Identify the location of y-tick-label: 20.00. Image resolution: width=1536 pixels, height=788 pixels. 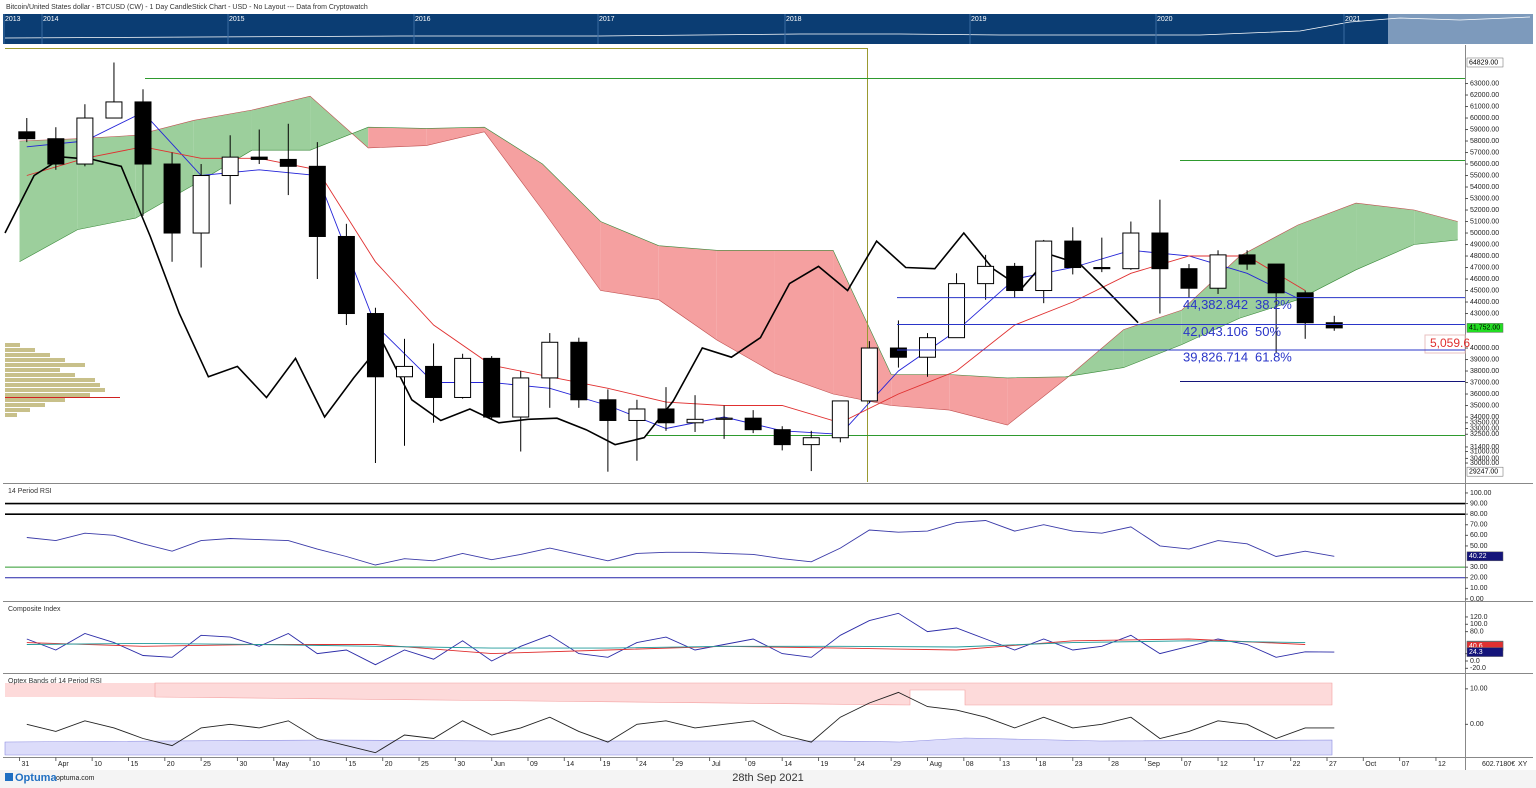
(1479, 578).